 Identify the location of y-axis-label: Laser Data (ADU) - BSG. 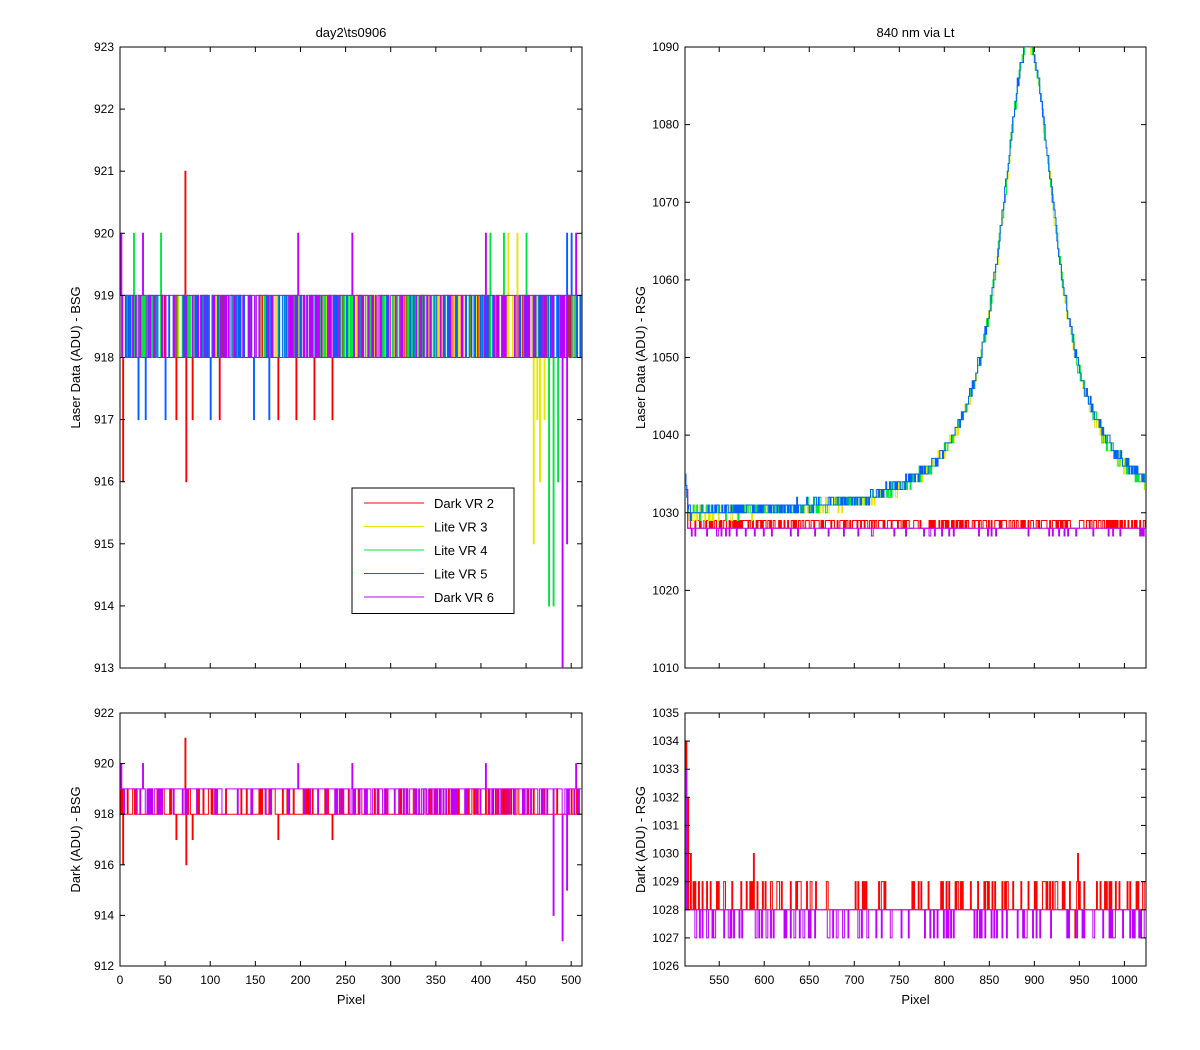
(75, 357).